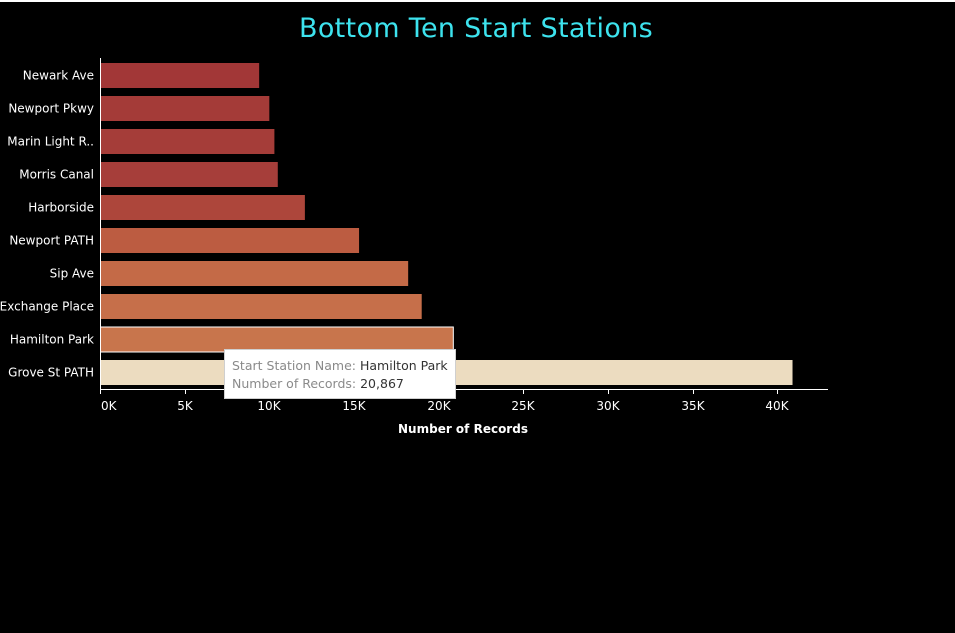 This screenshot has height=633, width=955. I want to click on bar-newport-pkwy, so click(185, 108).